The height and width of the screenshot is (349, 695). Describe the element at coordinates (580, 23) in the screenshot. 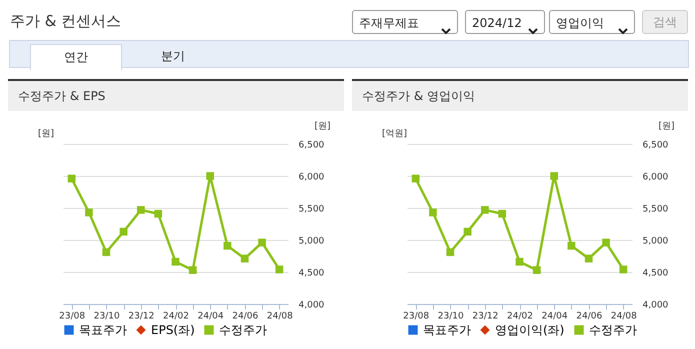

I see `text: 영업이익` at that location.